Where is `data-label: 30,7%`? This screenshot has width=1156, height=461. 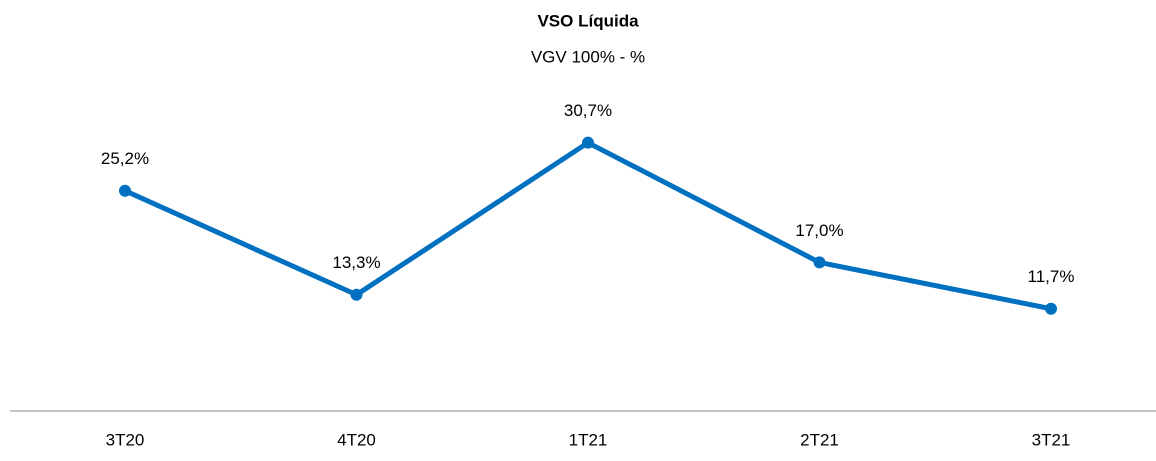 data-label: 30,7% is located at coordinates (588, 110).